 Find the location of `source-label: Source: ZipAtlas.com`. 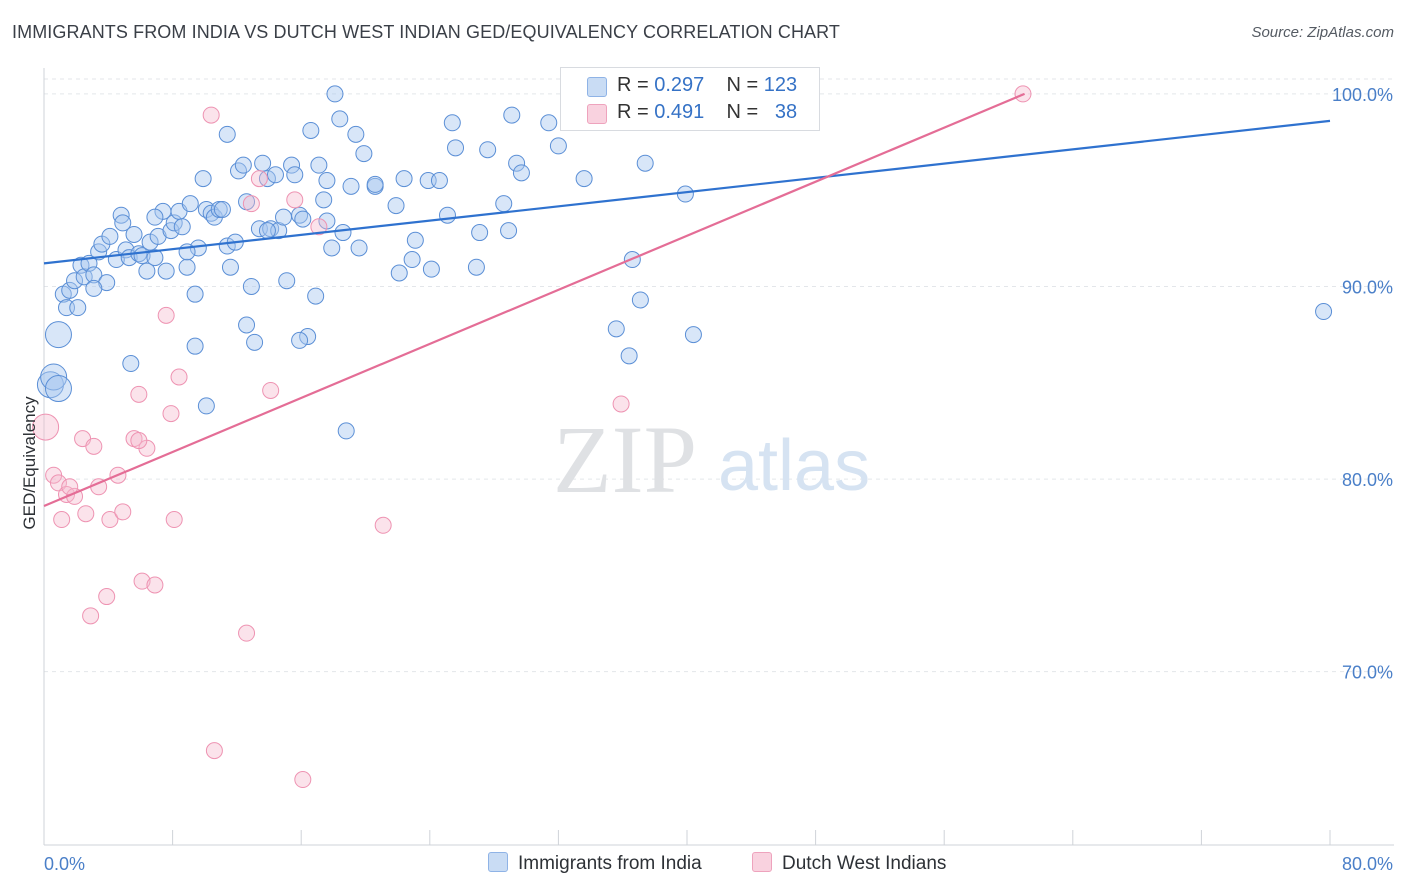

source-label: Source: ZipAtlas.com is located at coordinates (1322, 32).